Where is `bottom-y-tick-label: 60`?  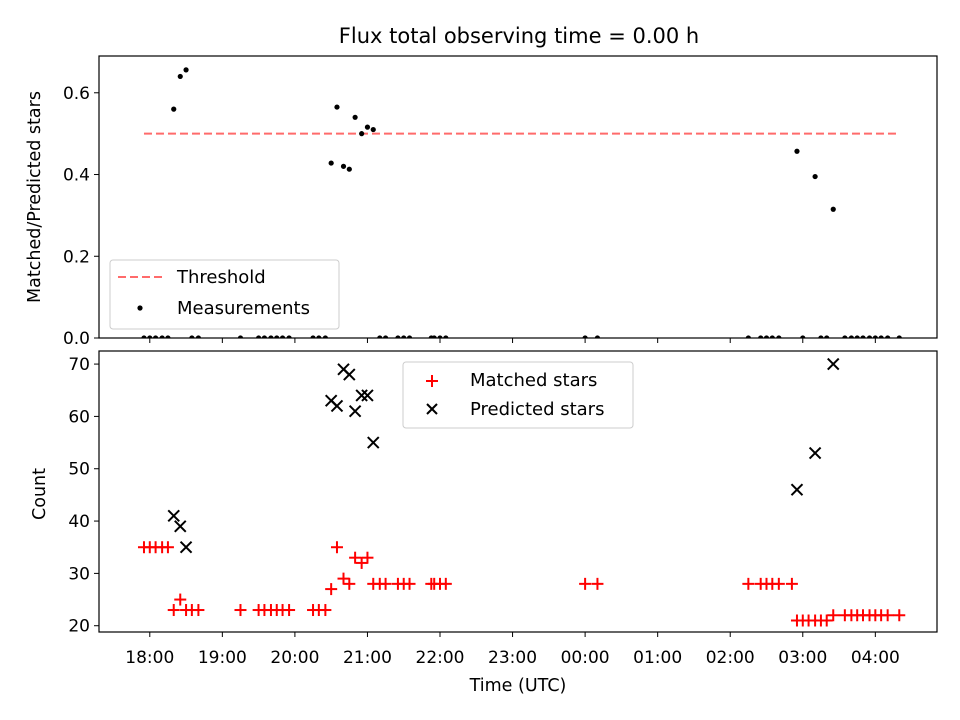 bottom-y-tick-label: 60 is located at coordinates (79, 417).